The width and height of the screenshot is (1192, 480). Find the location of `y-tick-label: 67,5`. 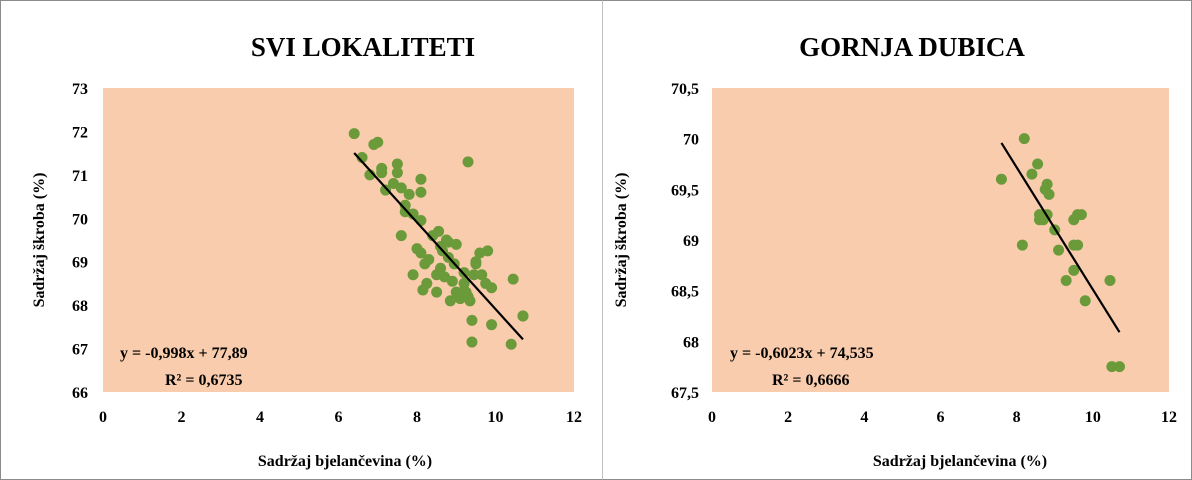

y-tick-label: 67,5 is located at coordinates (685, 393).